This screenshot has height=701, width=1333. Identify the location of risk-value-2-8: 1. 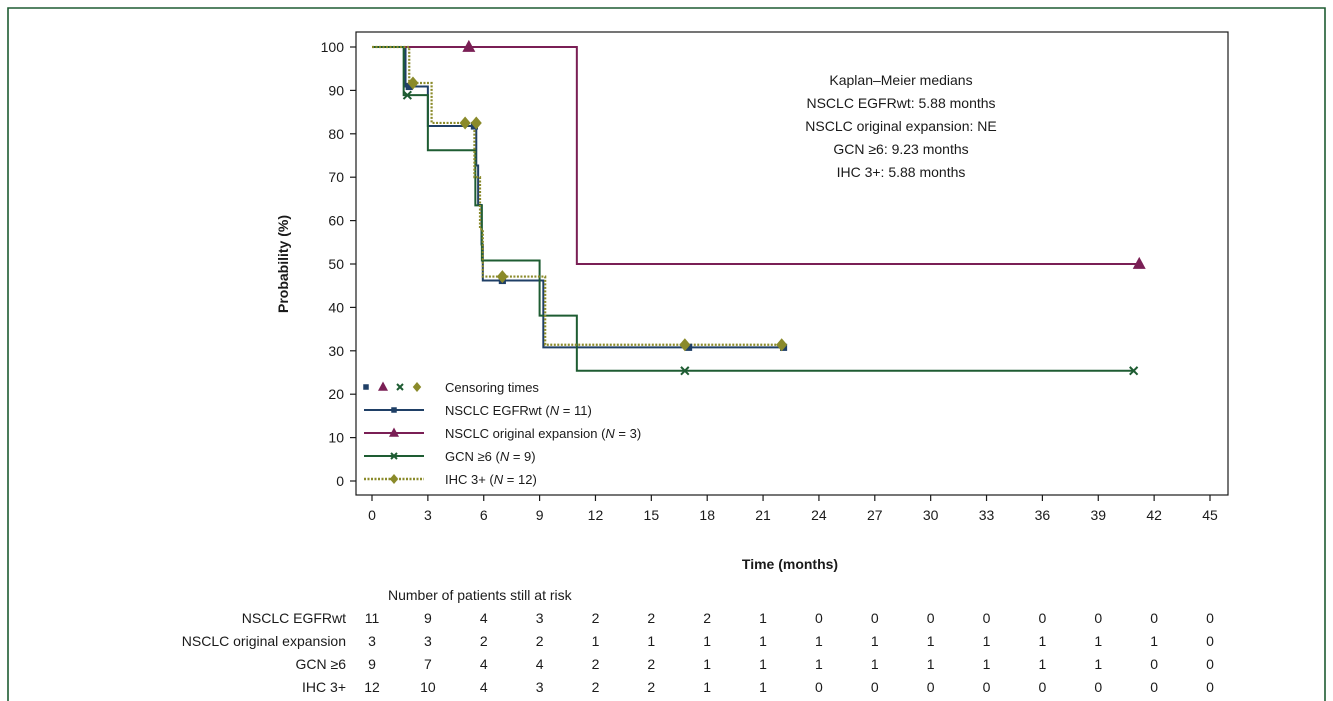
(763, 641).